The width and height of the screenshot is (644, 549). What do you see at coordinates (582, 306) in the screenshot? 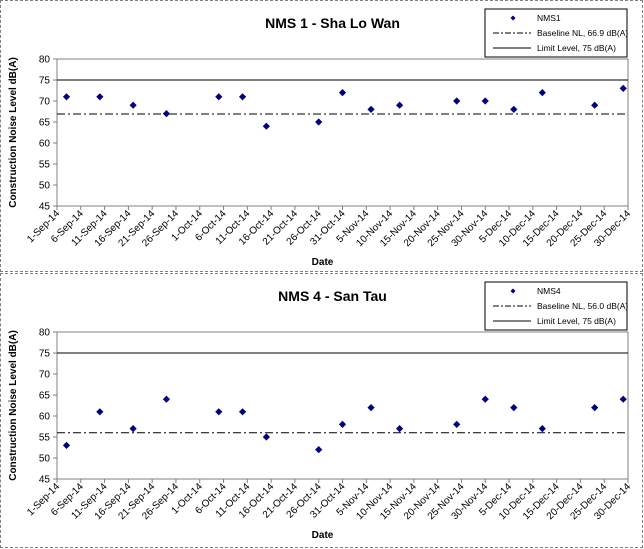
I see `legend-label: Baseline NL, 56.0 dB(A)` at bounding box center [582, 306].